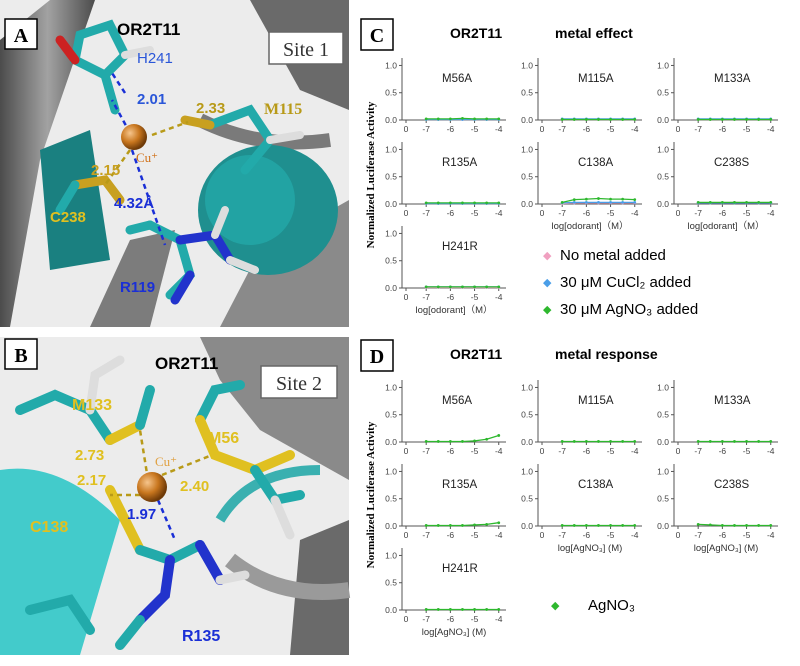  Describe the element at coordinates (283, 109) in the screenshot. I see `label-m115: M115` at that location.